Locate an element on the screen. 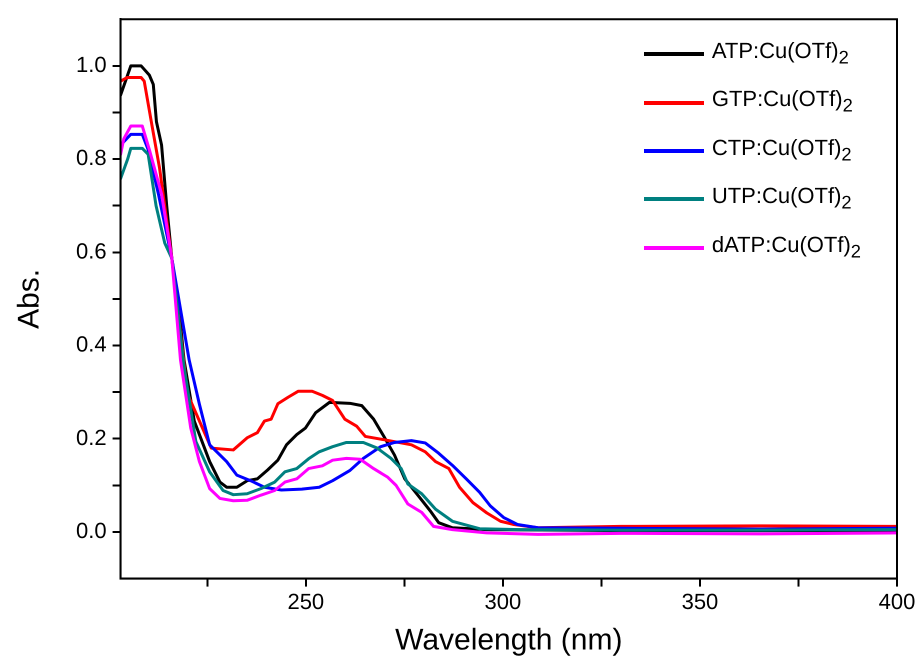  y-axis-title: Abs. is located at coordinates (29, 298).